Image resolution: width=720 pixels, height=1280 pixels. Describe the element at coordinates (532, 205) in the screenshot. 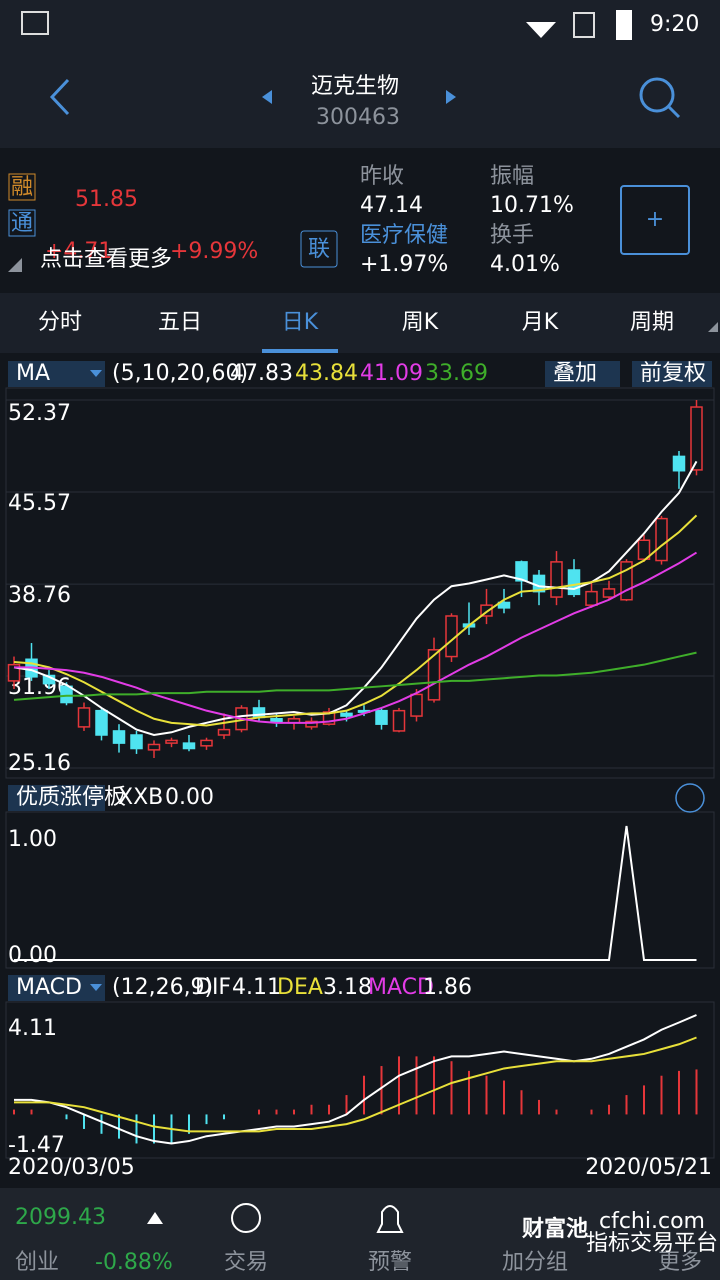

I see `stat-value: 10.71%` at that location.